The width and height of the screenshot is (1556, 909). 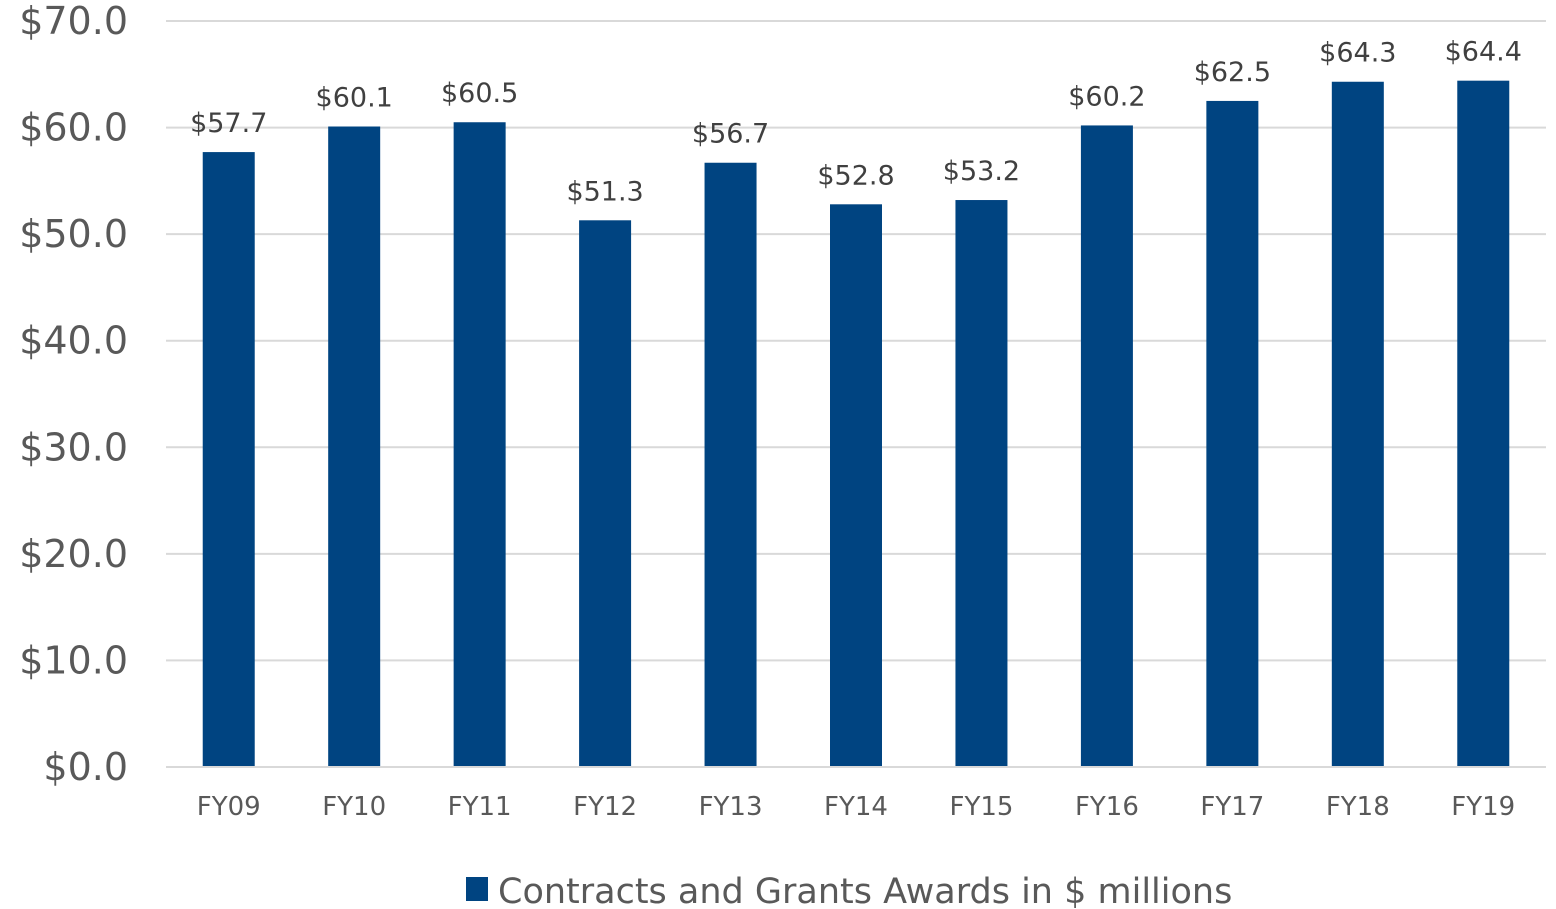 What do you see at coordinates (1106, 446) in the screenshot?
I see `bar-fy16` at bounding box center [1106, 446].